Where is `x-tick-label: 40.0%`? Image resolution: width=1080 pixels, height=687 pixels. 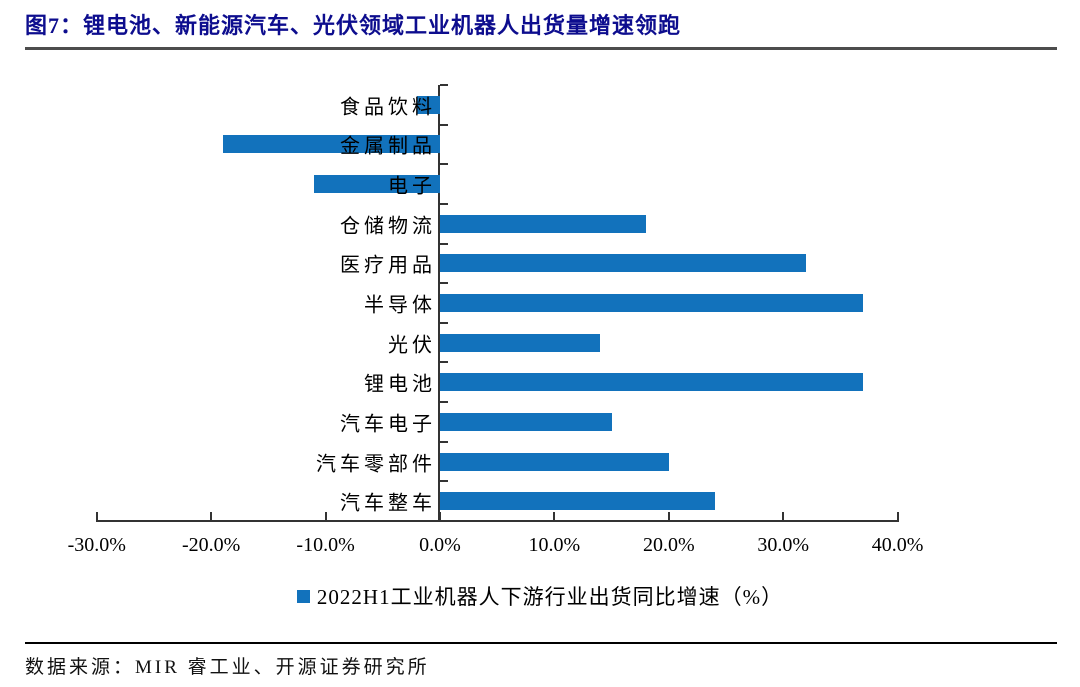
x-tick-label: 40.0% is located at coordinates (897, 545).